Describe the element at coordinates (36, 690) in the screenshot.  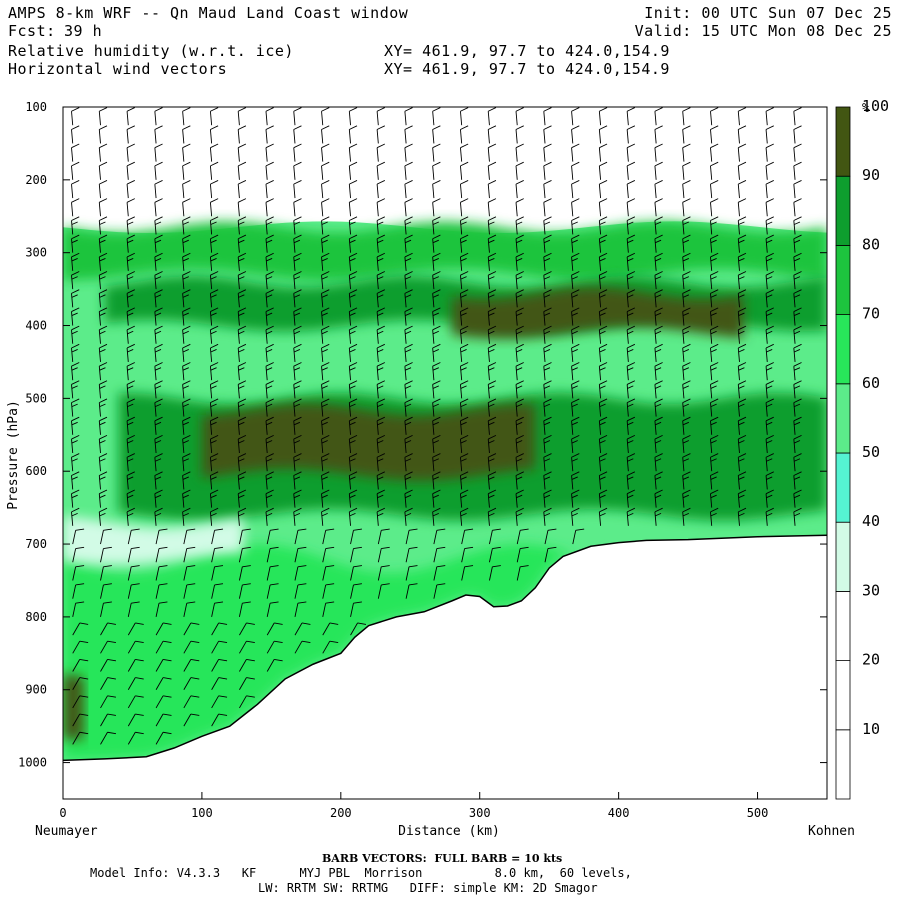
I see `y-tick-label: 900` at that location.